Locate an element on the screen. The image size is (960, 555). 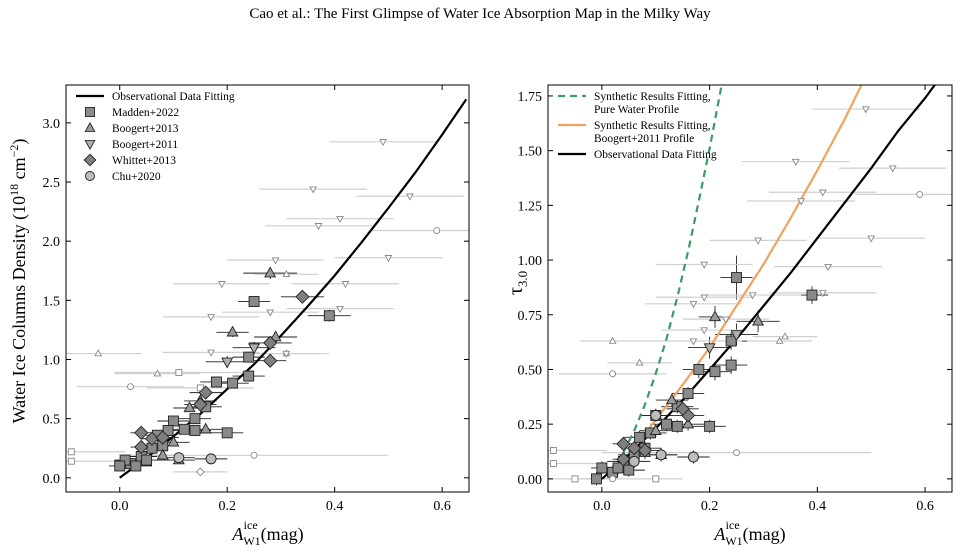
left-y-tick-label: 0.0 is located at coordinates (52, 479).